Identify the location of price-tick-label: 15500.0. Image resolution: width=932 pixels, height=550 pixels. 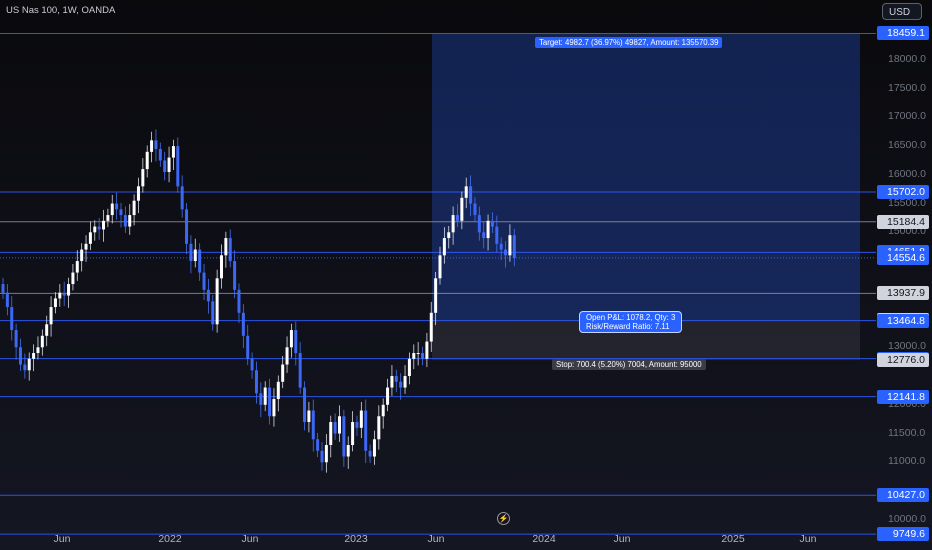
(907, 202).